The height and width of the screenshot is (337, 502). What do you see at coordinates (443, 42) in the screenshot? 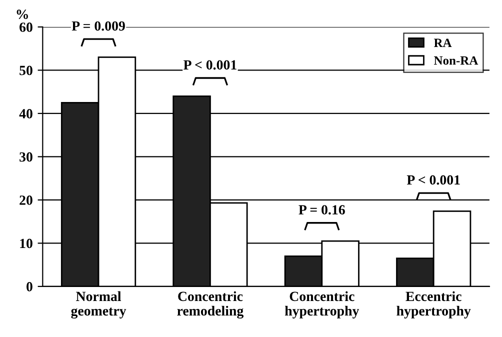
I see `legend-label: RA` at bounding box center [443, 42].